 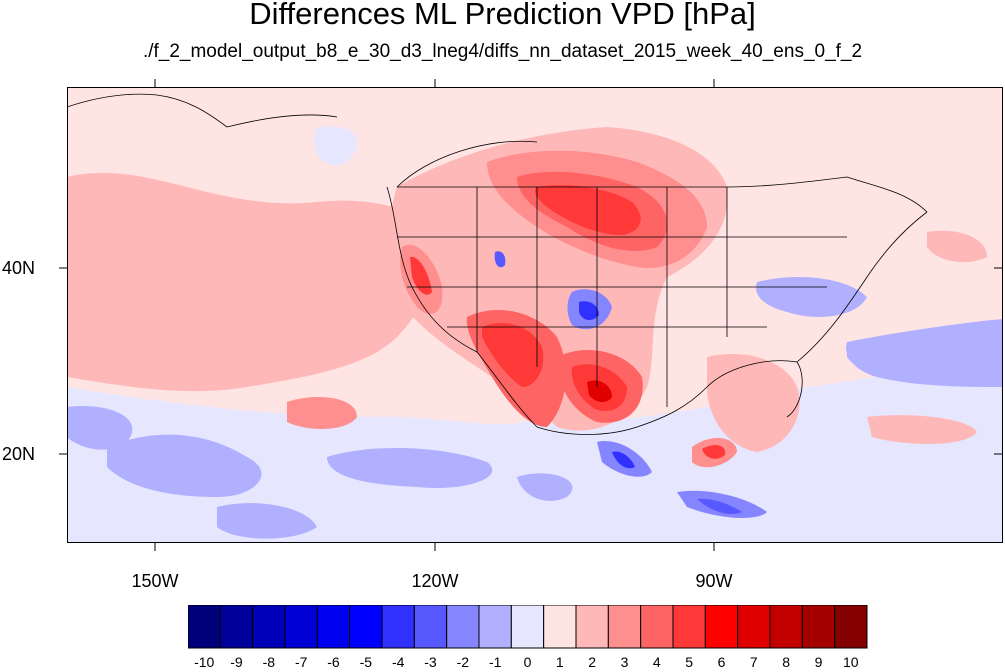 I want to click on colorbar-tick-label: 6, so click(x=721, y=662).